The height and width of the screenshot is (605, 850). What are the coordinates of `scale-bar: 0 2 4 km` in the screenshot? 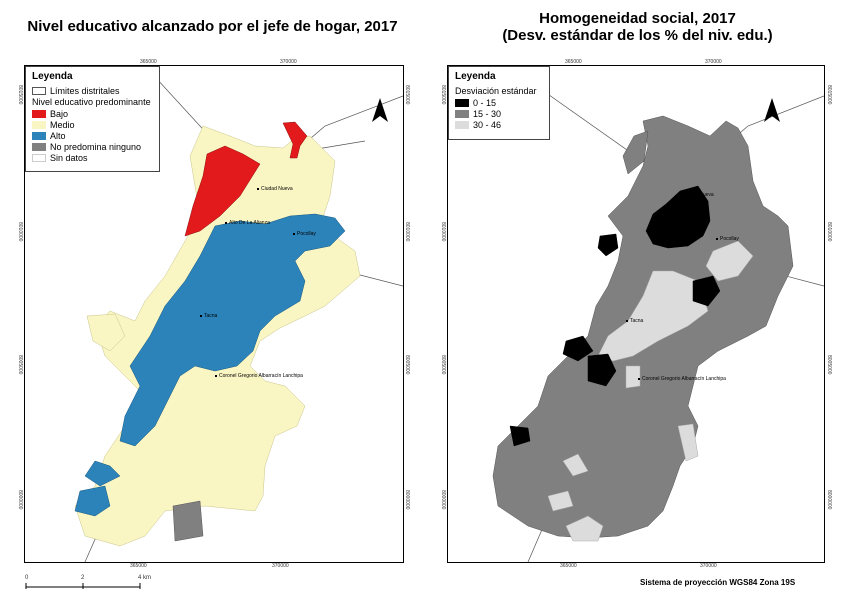 It's located at (92, 584).